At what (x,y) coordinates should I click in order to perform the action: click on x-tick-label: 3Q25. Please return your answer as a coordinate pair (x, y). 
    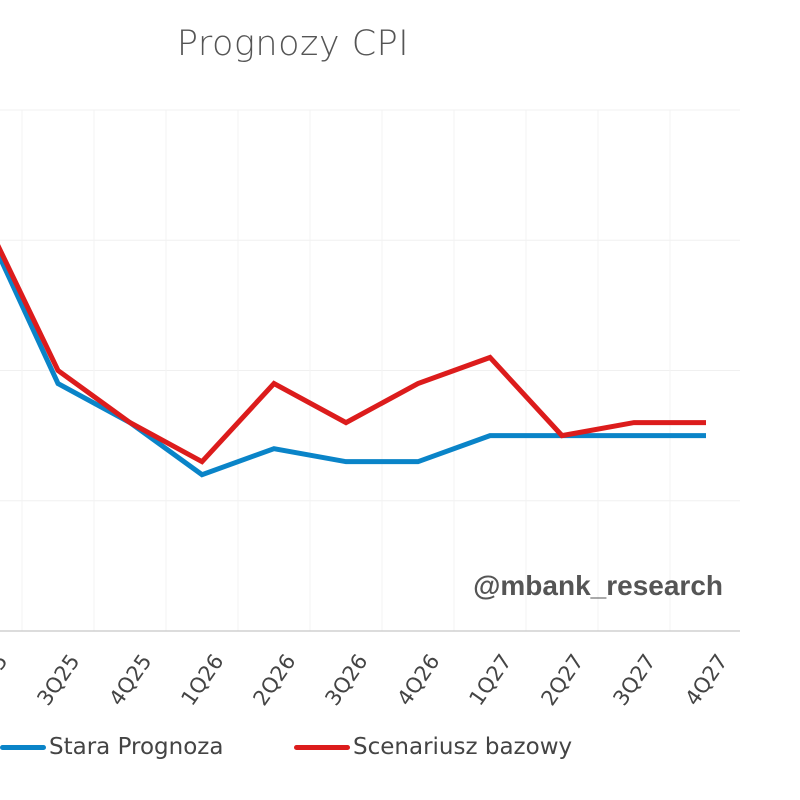
    Looking at the image, I should click on (58, 680).